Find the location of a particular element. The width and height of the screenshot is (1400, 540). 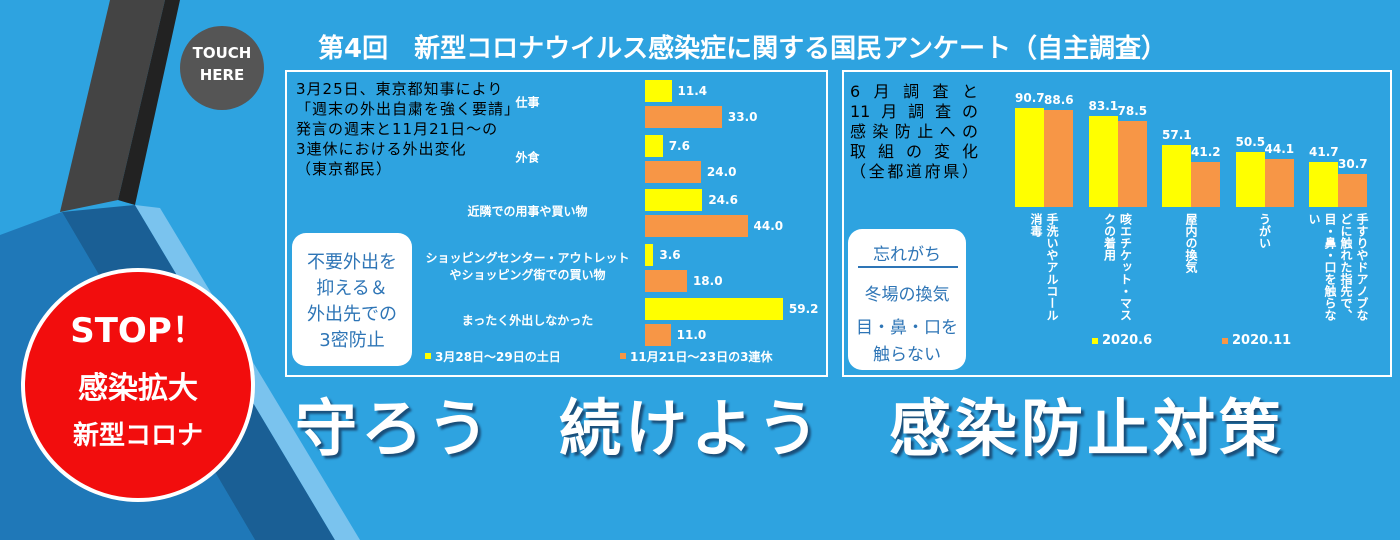

value-label: 83.1 is located at coordinates (1103, 106).